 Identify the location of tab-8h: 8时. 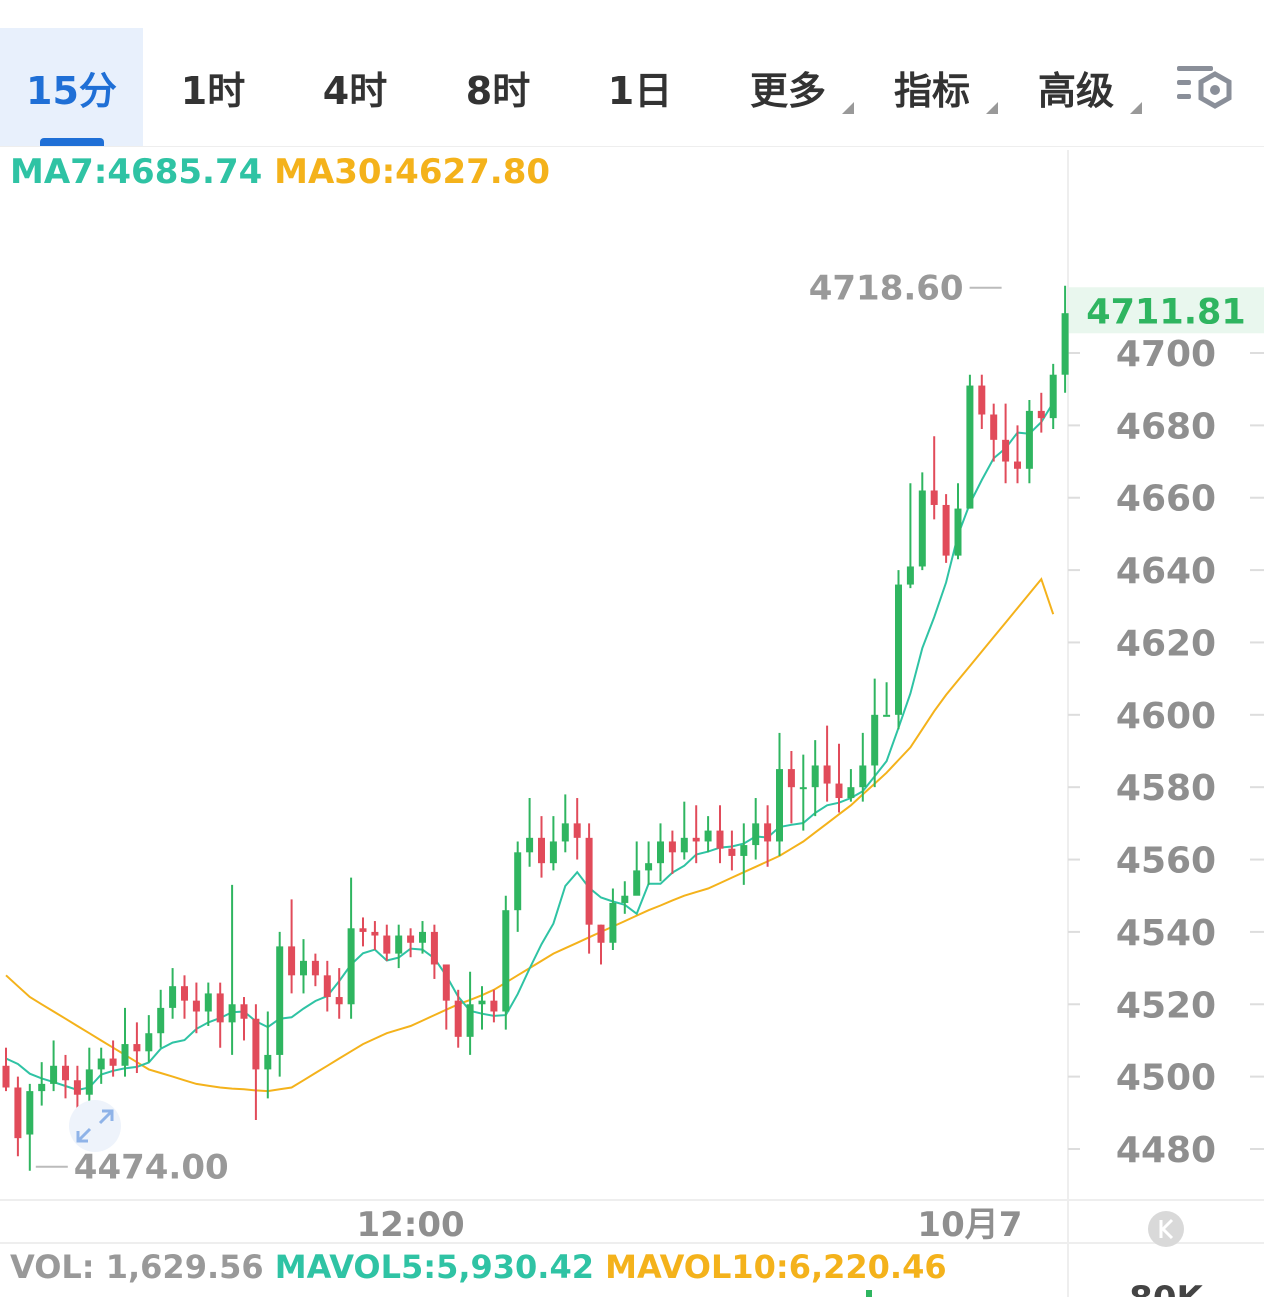
(498, 87).